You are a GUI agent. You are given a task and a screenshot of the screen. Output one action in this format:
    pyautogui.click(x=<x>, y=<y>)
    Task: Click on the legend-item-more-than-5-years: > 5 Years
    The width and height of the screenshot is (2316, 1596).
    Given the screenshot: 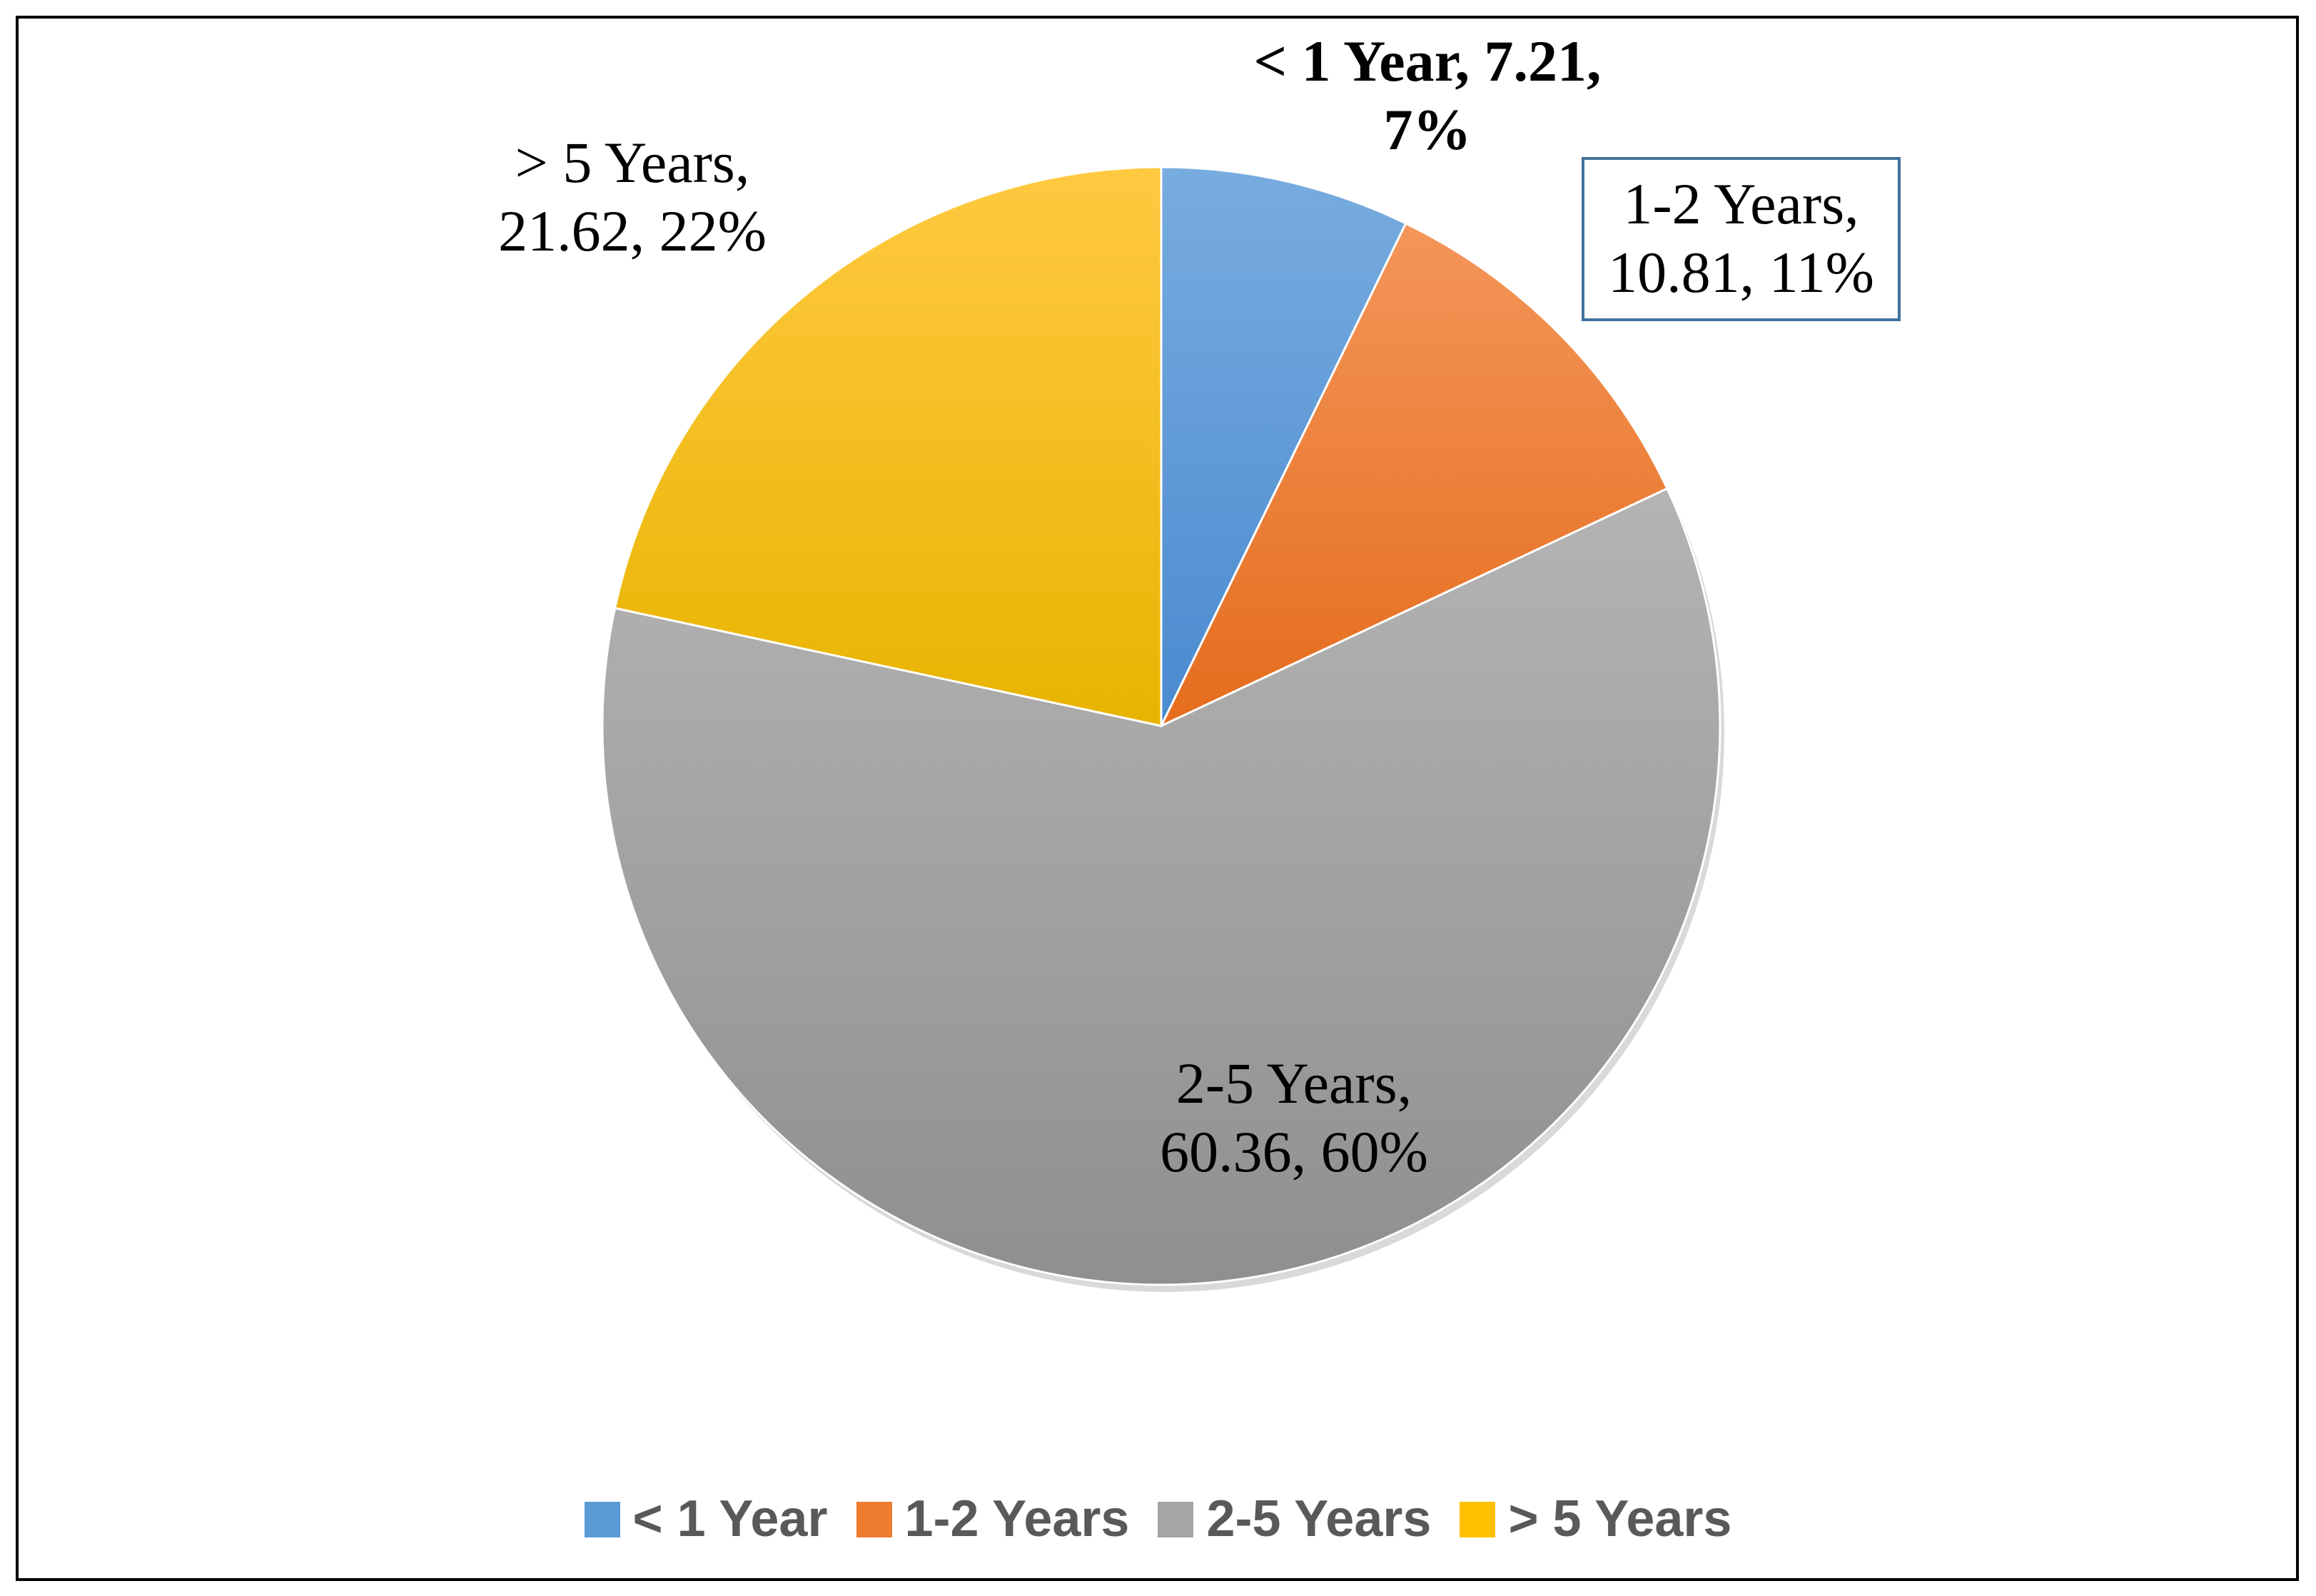 What is the action you would take?
    pyautogui.click(x=1595, y=1519)
    